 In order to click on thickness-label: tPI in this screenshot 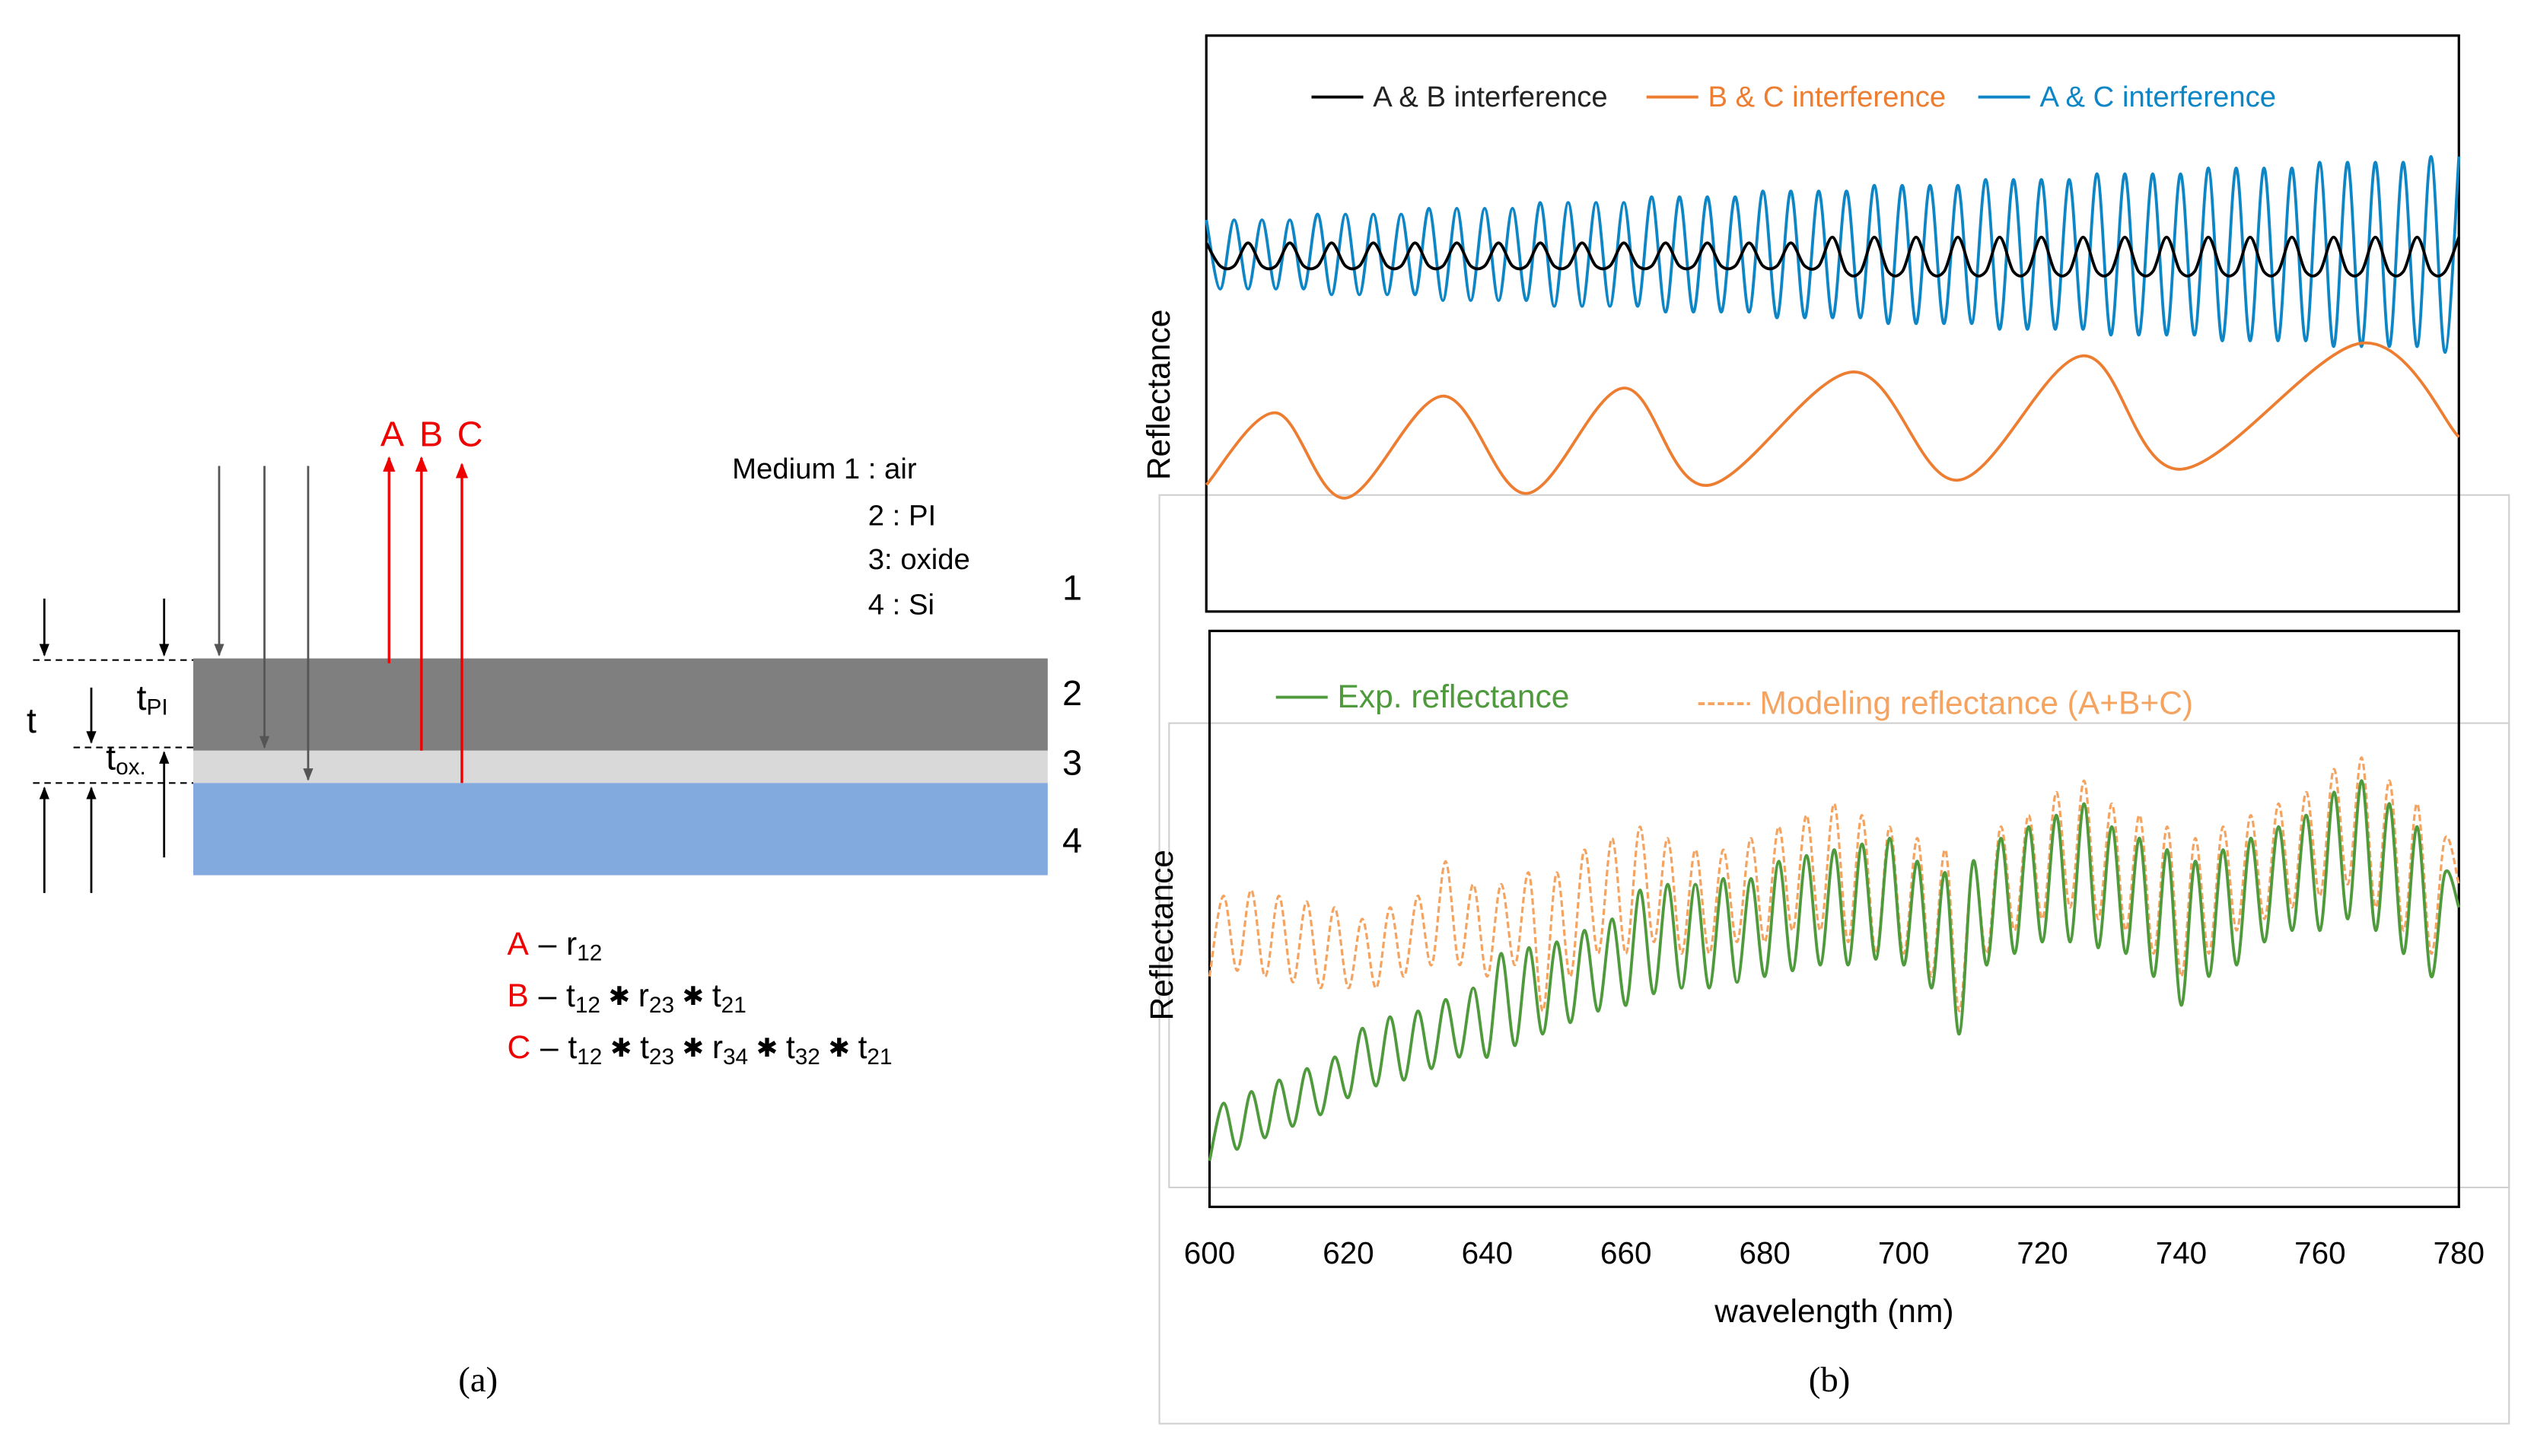, I will do `click(153, 699)`.